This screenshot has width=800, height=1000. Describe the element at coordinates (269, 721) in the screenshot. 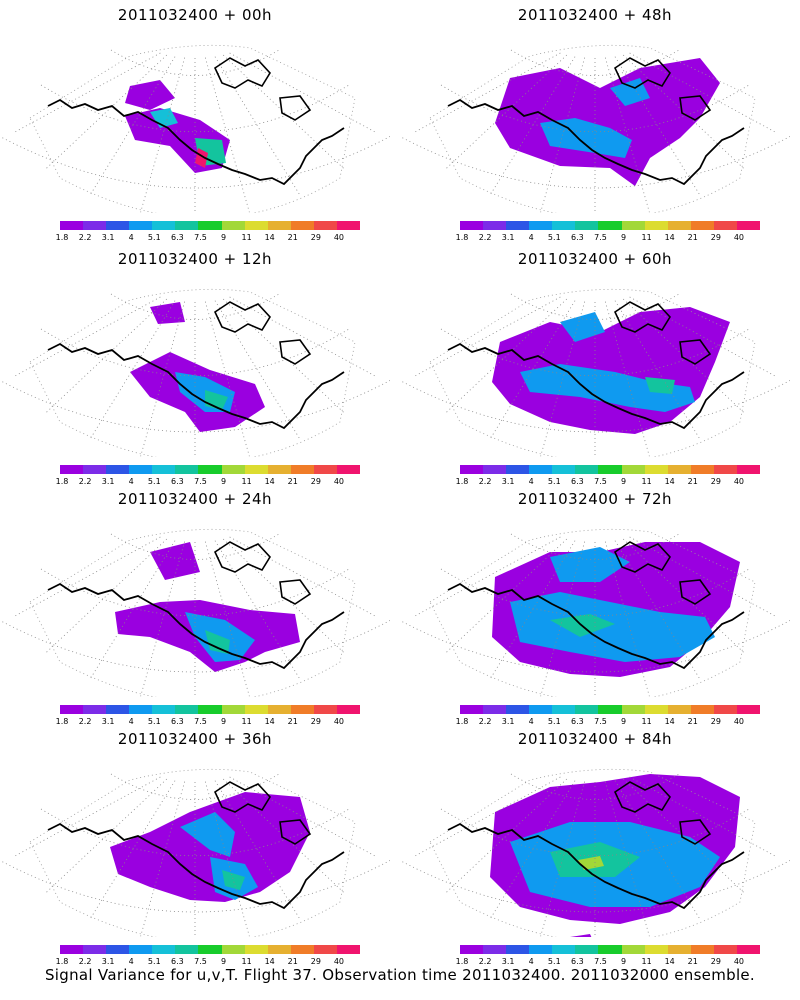

I see `colorbar-tick-label: 14` at that location.